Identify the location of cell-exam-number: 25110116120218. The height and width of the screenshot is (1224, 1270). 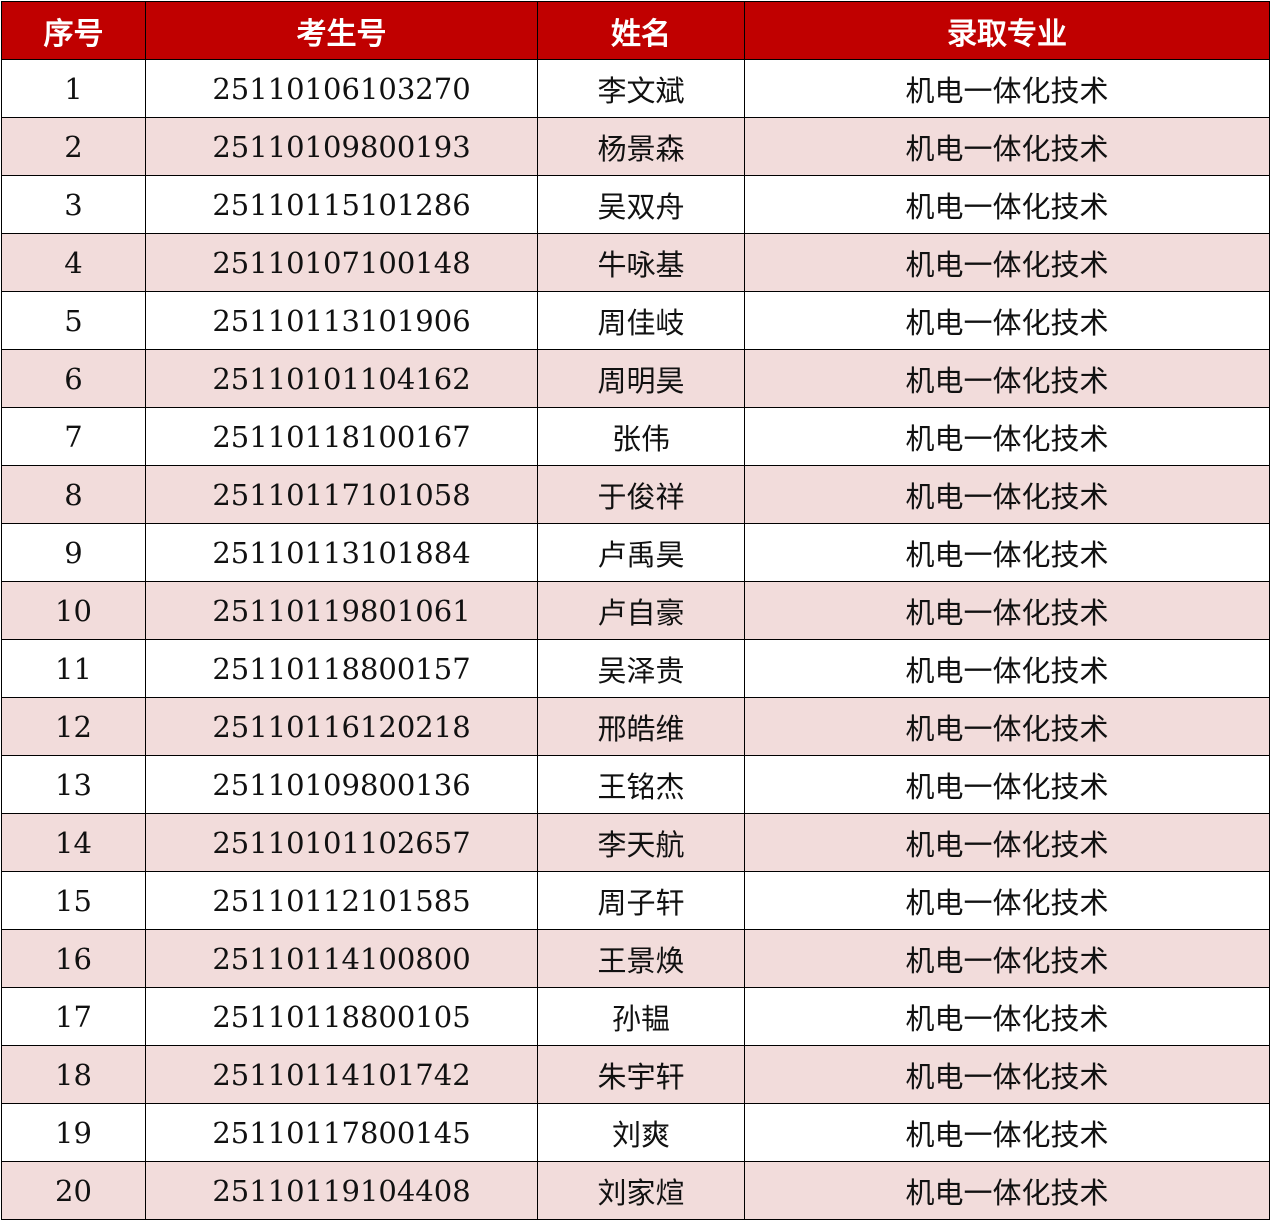
(341, 726).